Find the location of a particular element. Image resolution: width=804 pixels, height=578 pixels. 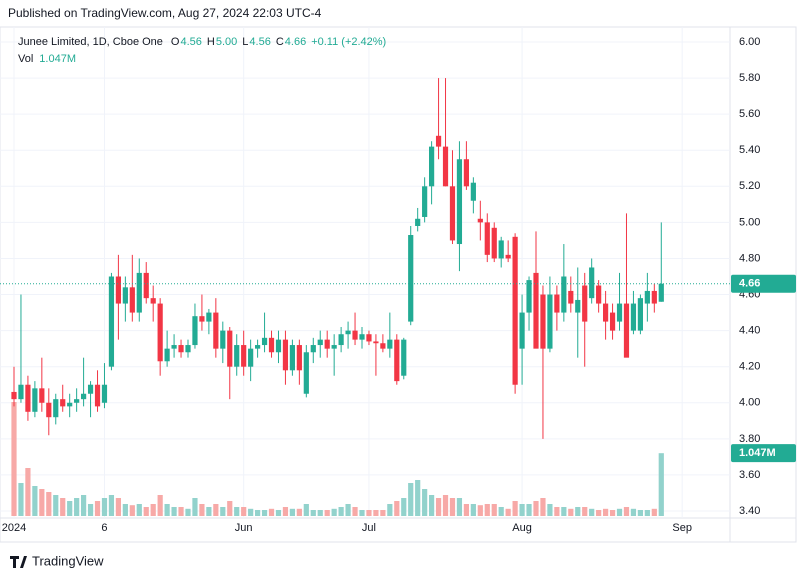

legend-key: L is located at coordinates (245, 42).